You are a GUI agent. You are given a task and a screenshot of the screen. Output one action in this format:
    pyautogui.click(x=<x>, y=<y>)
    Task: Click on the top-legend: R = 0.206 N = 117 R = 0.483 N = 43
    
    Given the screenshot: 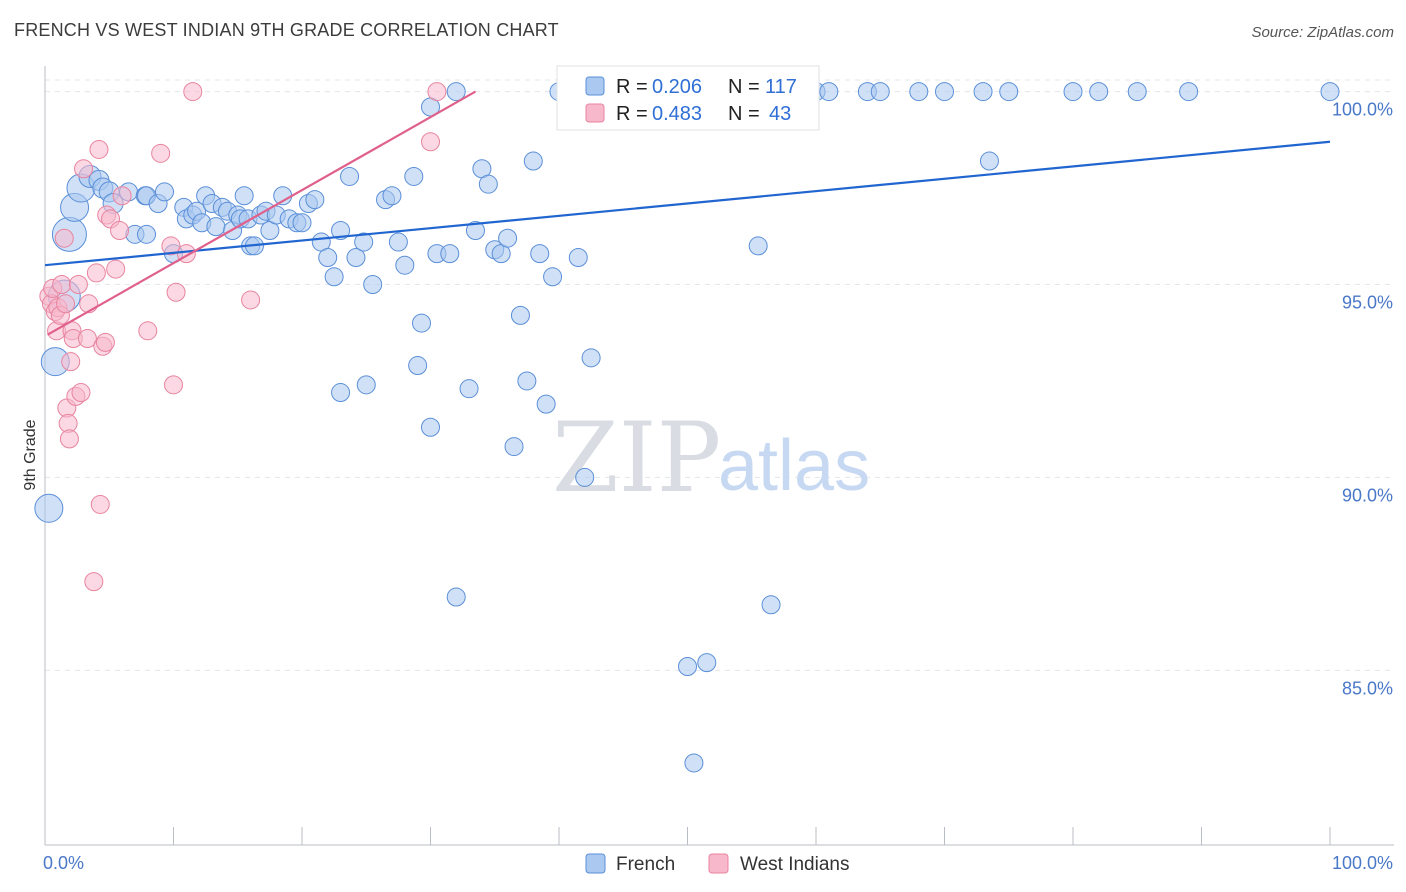 What is the action you would take?
    pyautogui.click(x=688, y=98)
    